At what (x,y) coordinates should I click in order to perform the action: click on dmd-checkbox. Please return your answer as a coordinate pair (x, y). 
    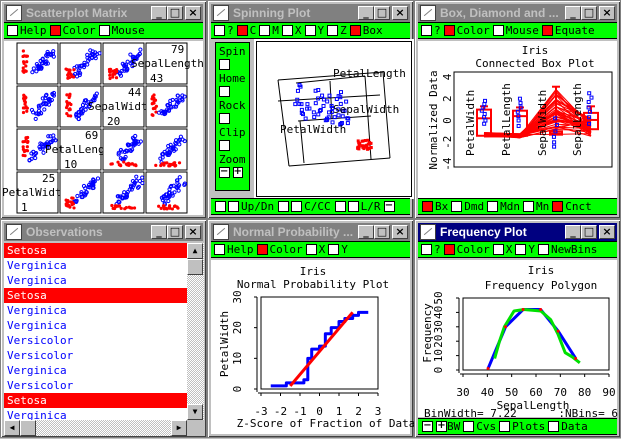
    Looking at the image, I should click on (457, 206).